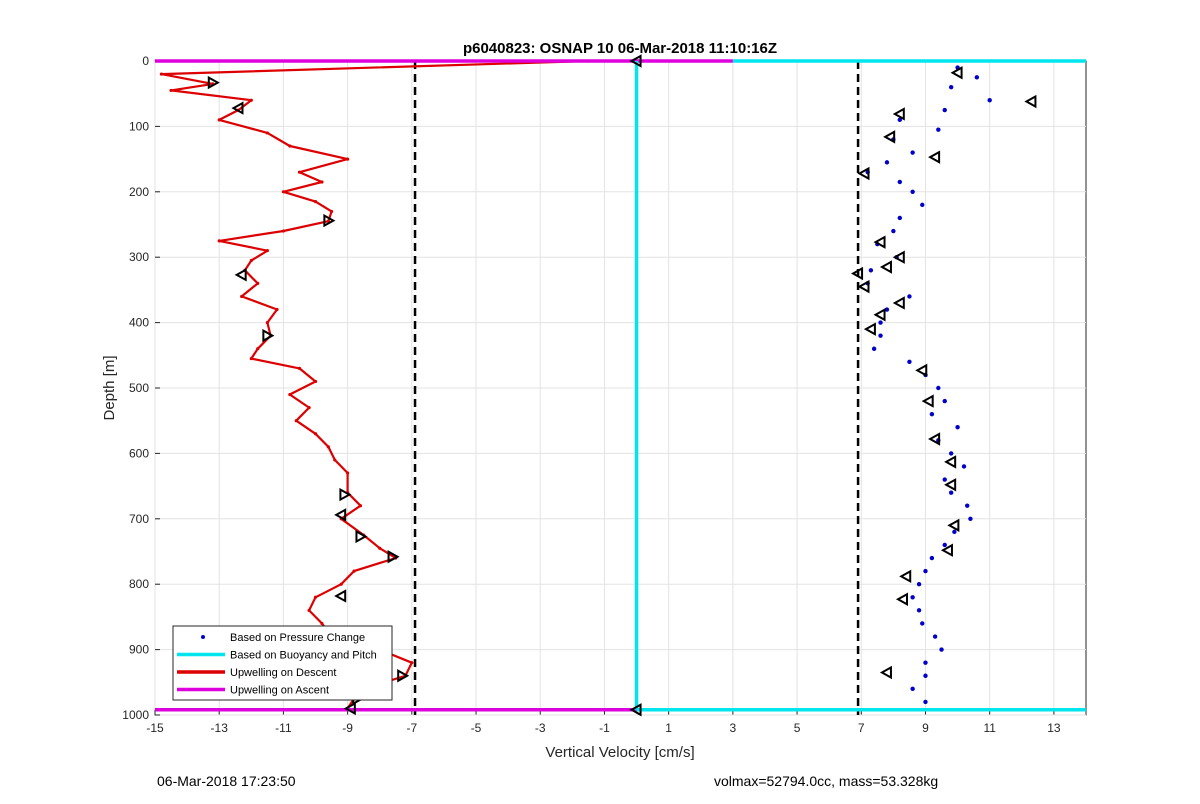 This screenshot has width=1200, height=804. Describe the element at coordinates (668, 728) in the screenshot. I see `x-tick-label: 1` at that location.